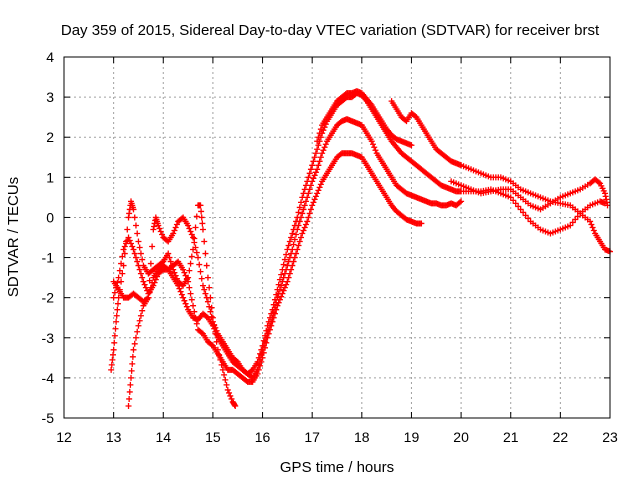  I want to click on x-tick-label: 13, so click(114, 437).